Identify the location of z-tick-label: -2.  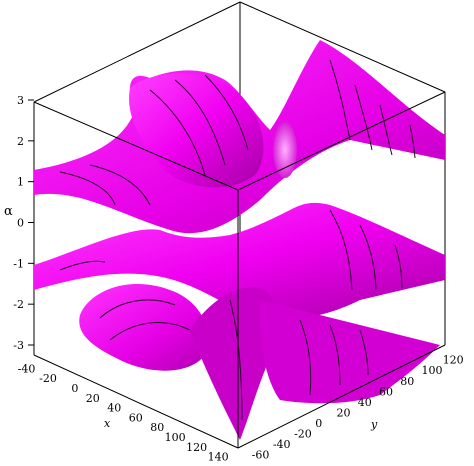
(18, 304).